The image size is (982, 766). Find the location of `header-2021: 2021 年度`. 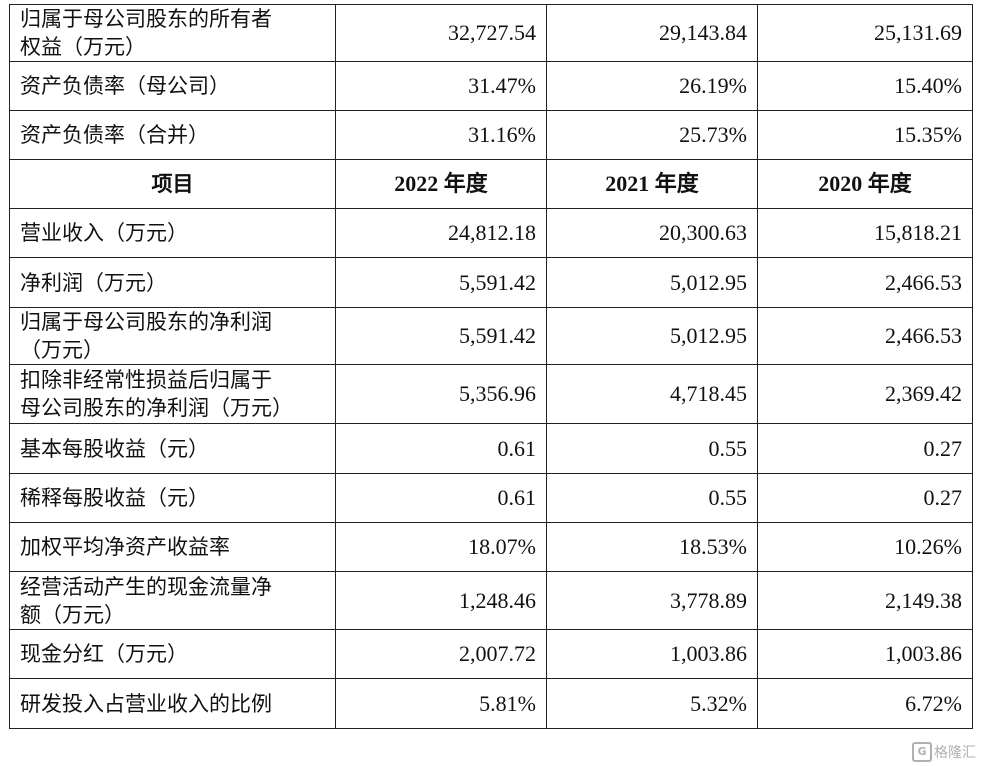

header-2021: 2021 年度 is located at coordinates (652, 184).